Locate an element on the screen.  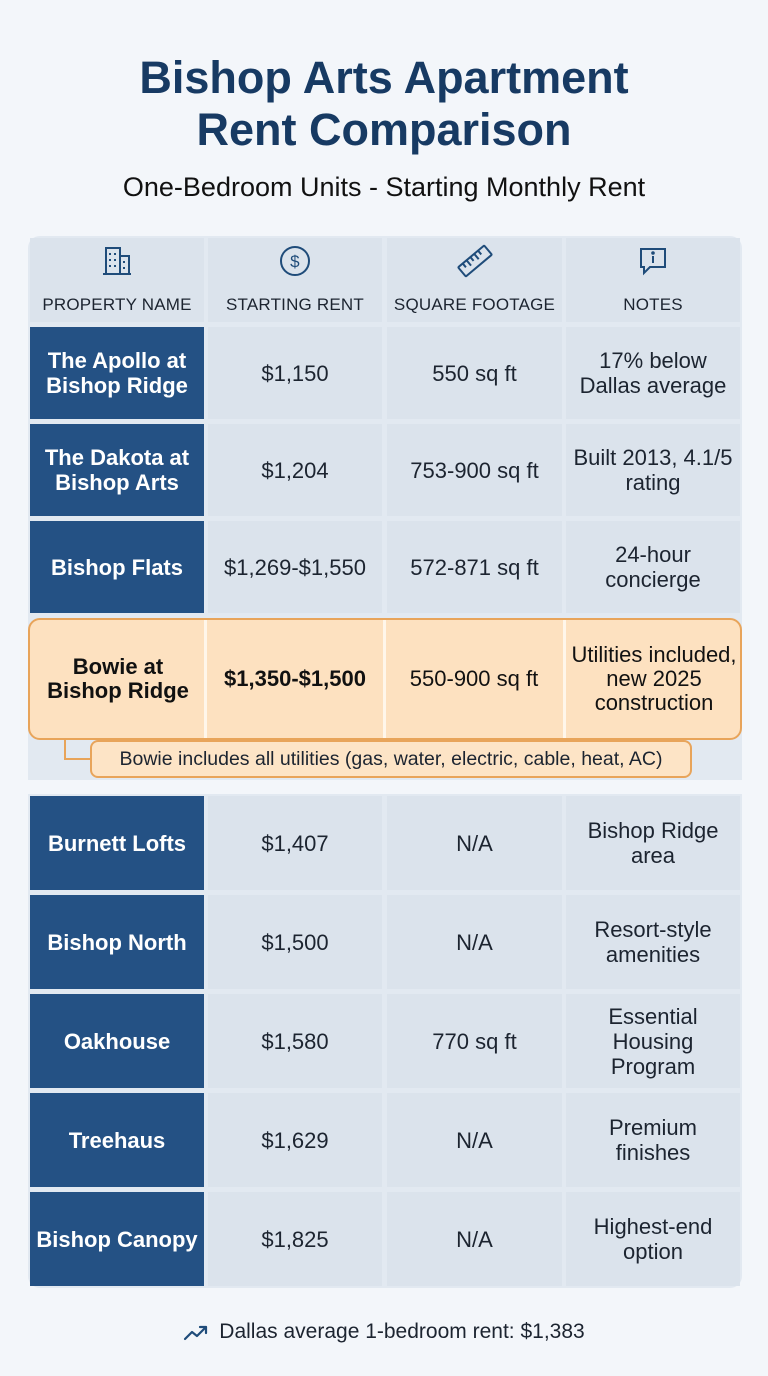
header-label: PROPERTY NAME is located at coordinates (117, 304).